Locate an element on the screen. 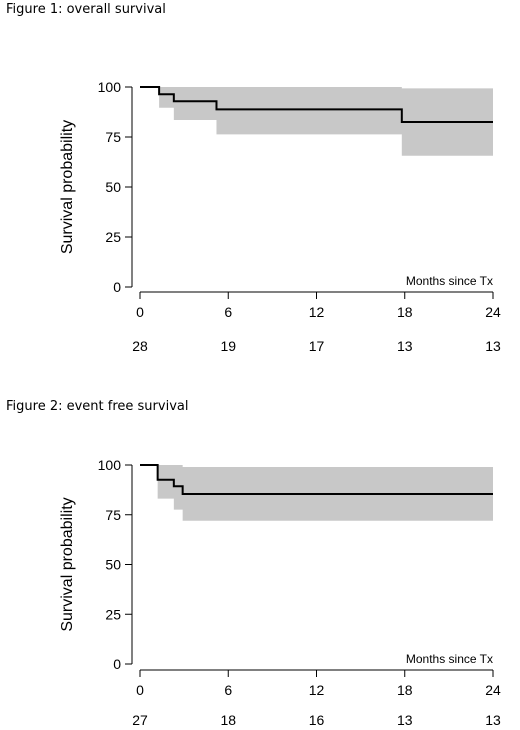  figure-2-title: Figure 2: event free survival is located at coordinates (97, 406).